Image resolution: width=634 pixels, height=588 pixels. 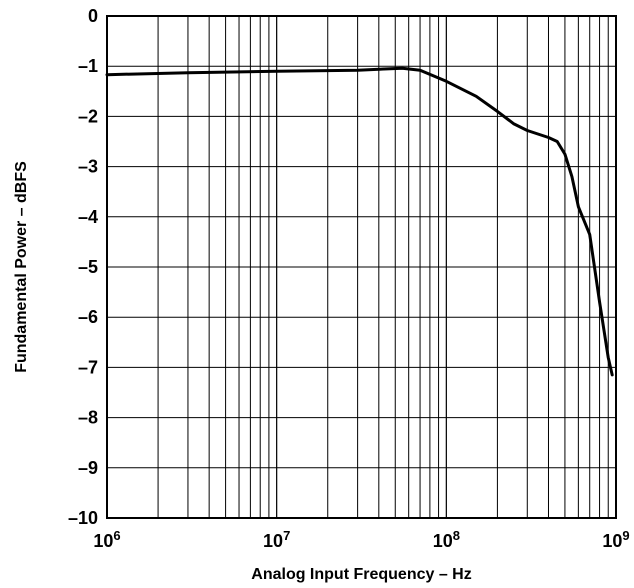 I want to click on y-tick-label: 0, so click(x=93, y=16).